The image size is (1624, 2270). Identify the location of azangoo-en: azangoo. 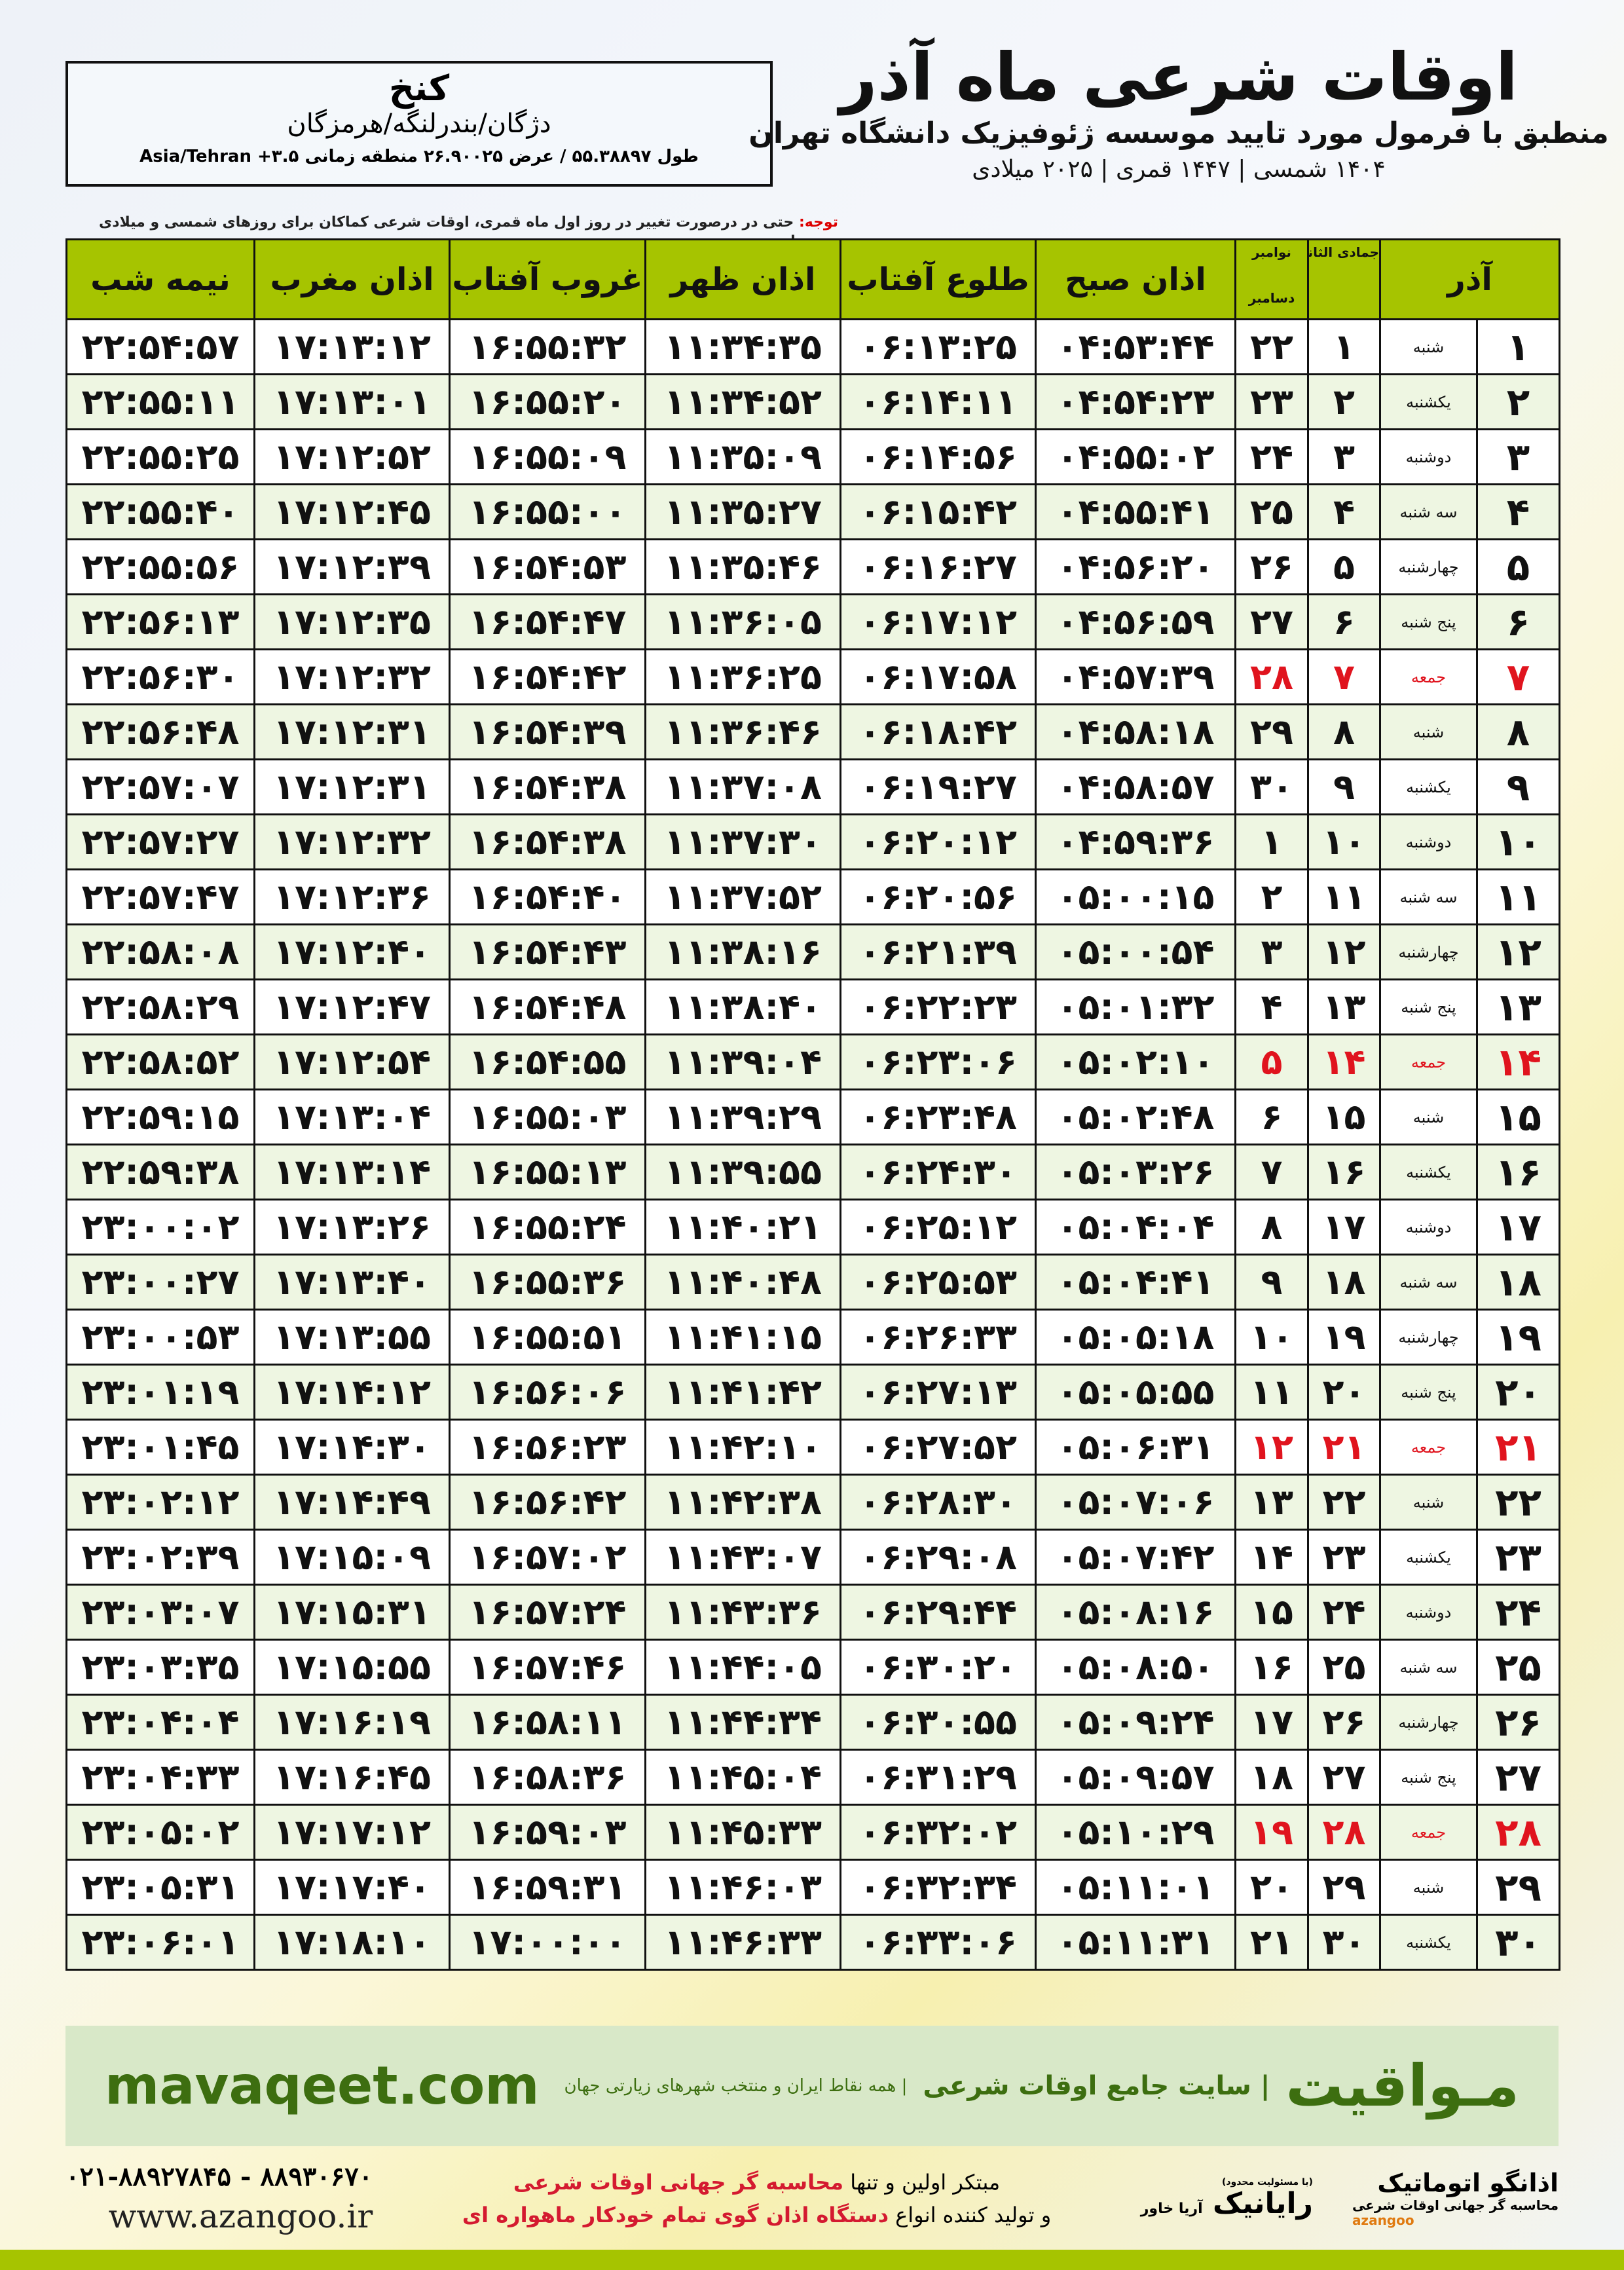
(1383, 2220).